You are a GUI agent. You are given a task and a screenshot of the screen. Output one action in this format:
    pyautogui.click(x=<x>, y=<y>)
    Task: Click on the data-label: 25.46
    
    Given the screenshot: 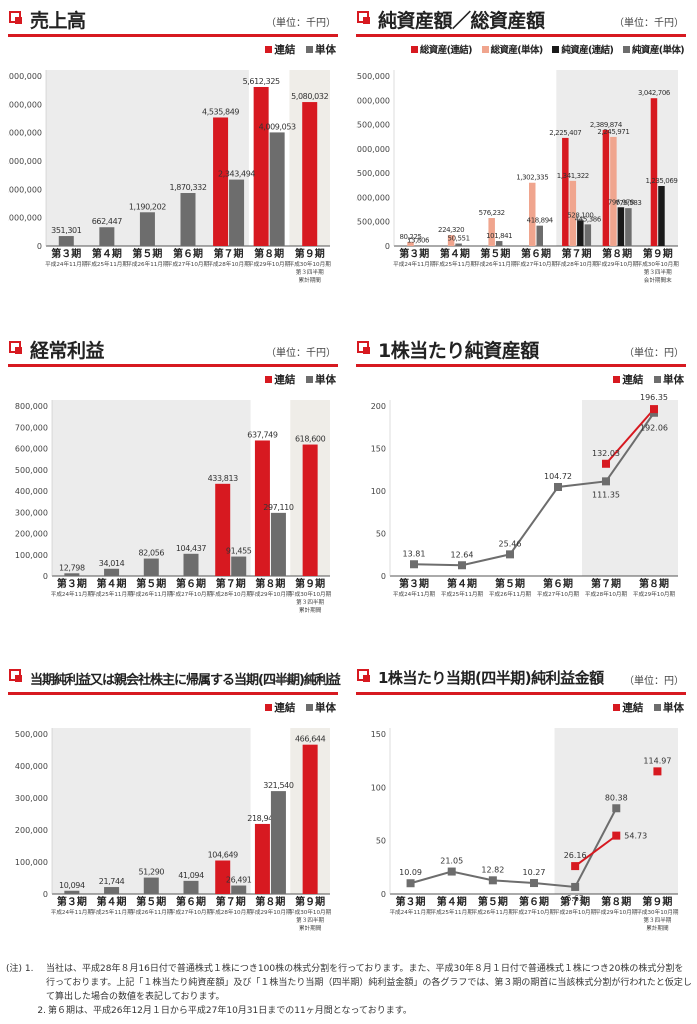 What is the action you would take?
    pyautogui.click(x=510, y=543)
    